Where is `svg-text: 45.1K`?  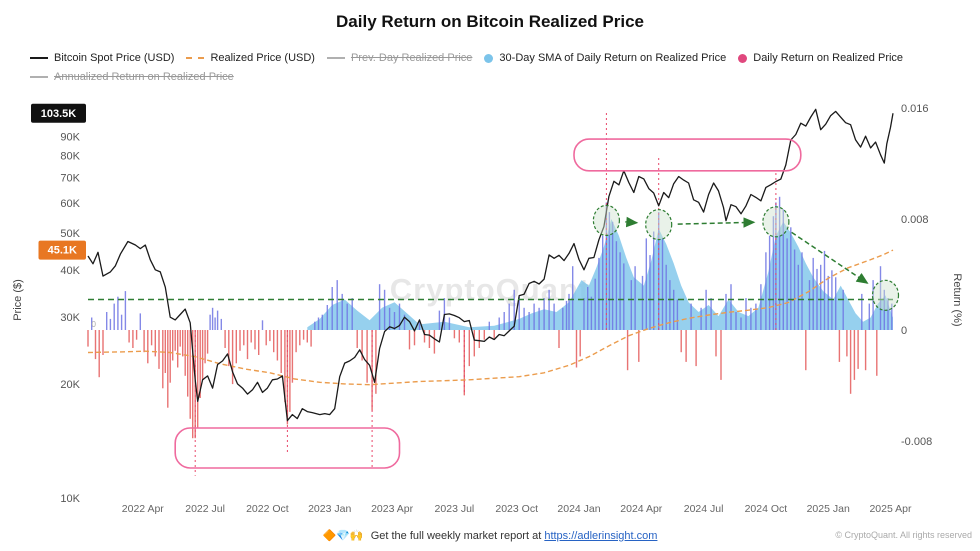
svg-text: 45.1K is located at coordinates (62, 251).